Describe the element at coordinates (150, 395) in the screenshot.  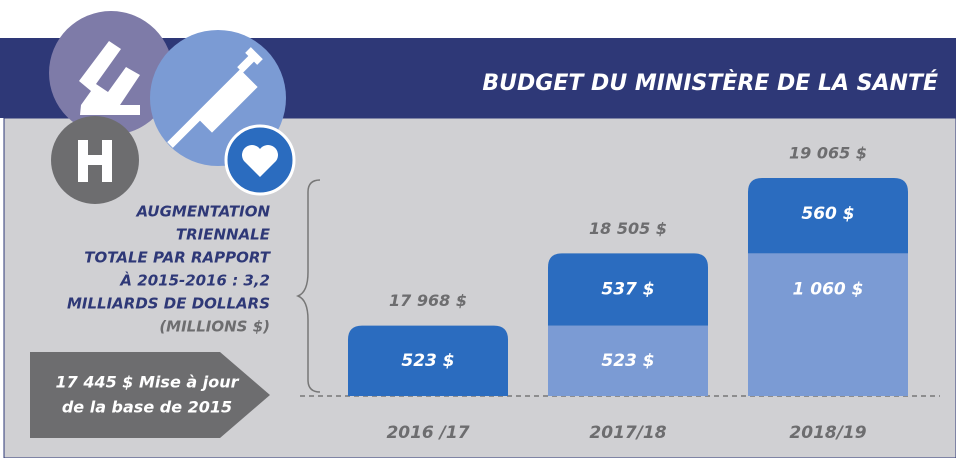
I see `baseline-arrow` at that location.